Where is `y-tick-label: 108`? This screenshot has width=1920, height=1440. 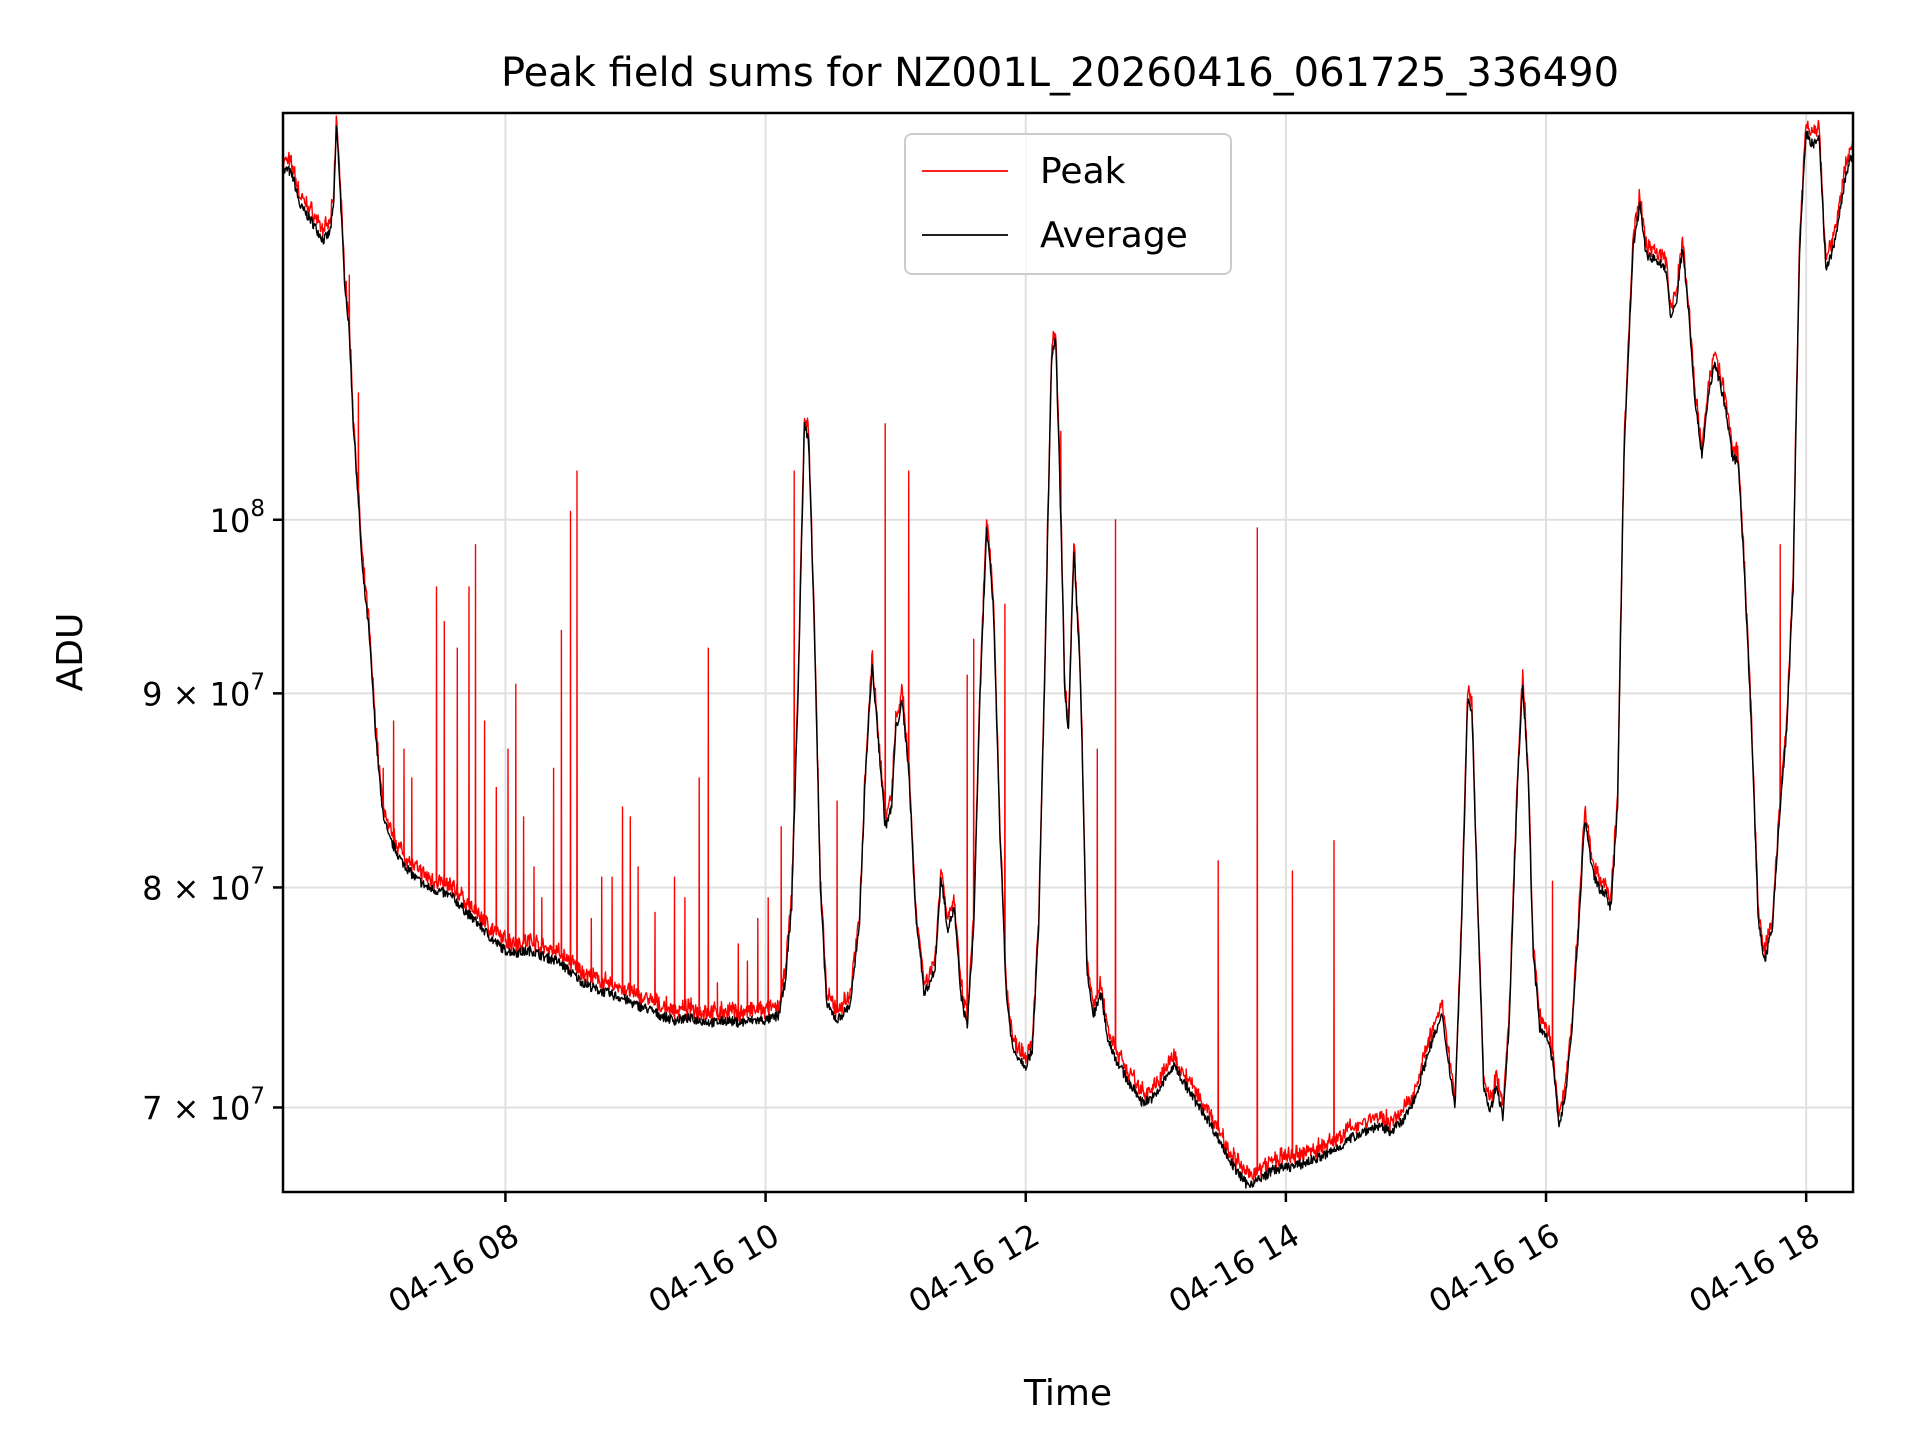
y-tick-label: 108 is located at coordinates (237, 518).